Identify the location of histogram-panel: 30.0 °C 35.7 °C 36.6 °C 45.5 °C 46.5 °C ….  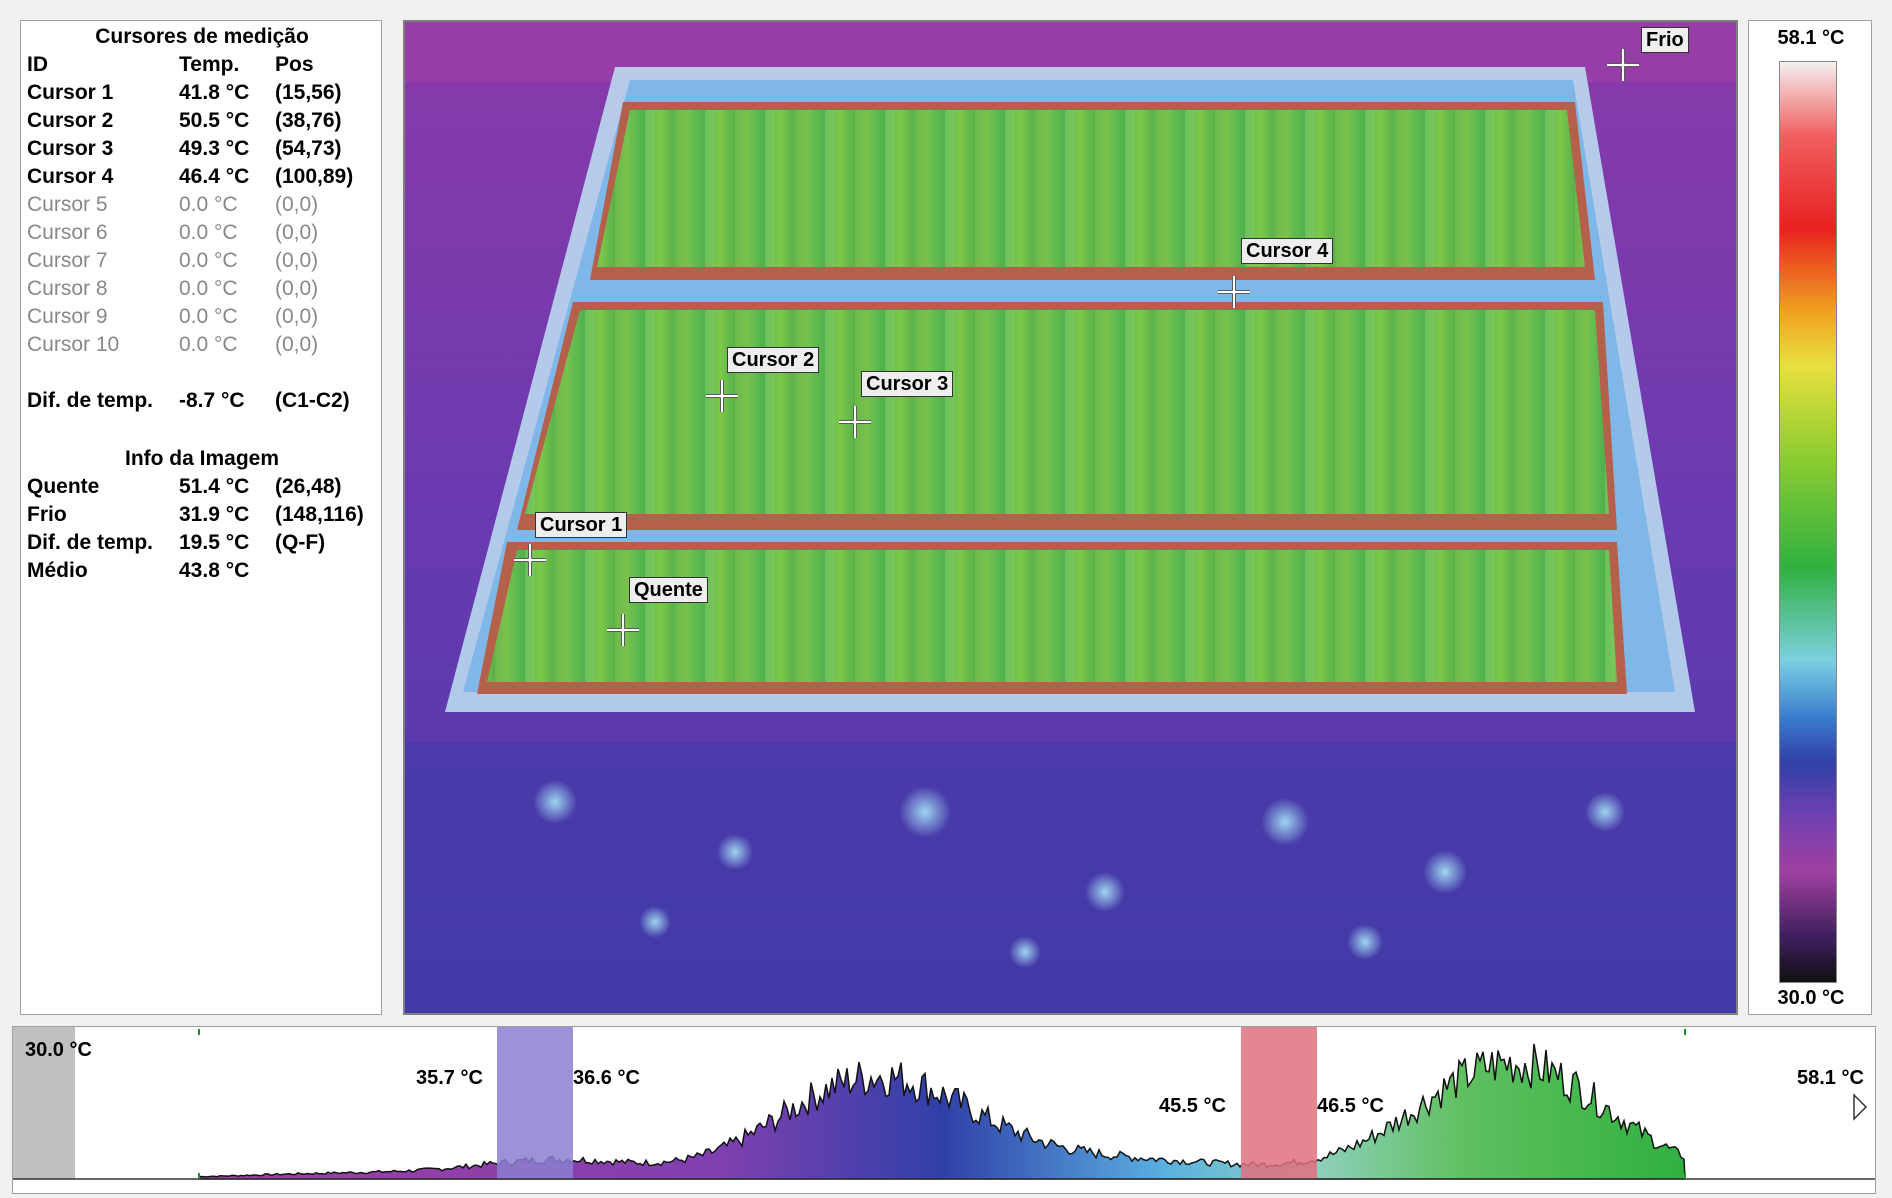
(944, 1110).